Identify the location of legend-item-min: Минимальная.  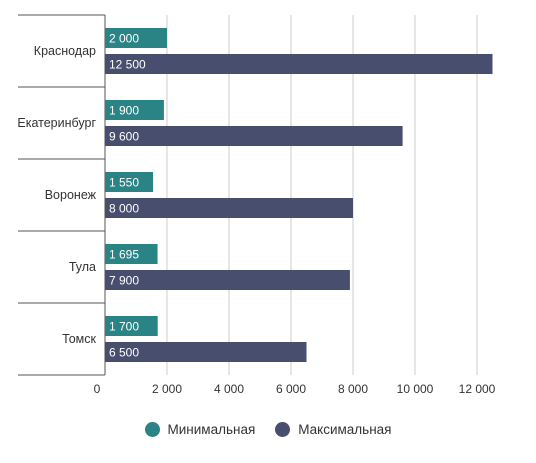
(200, 429).